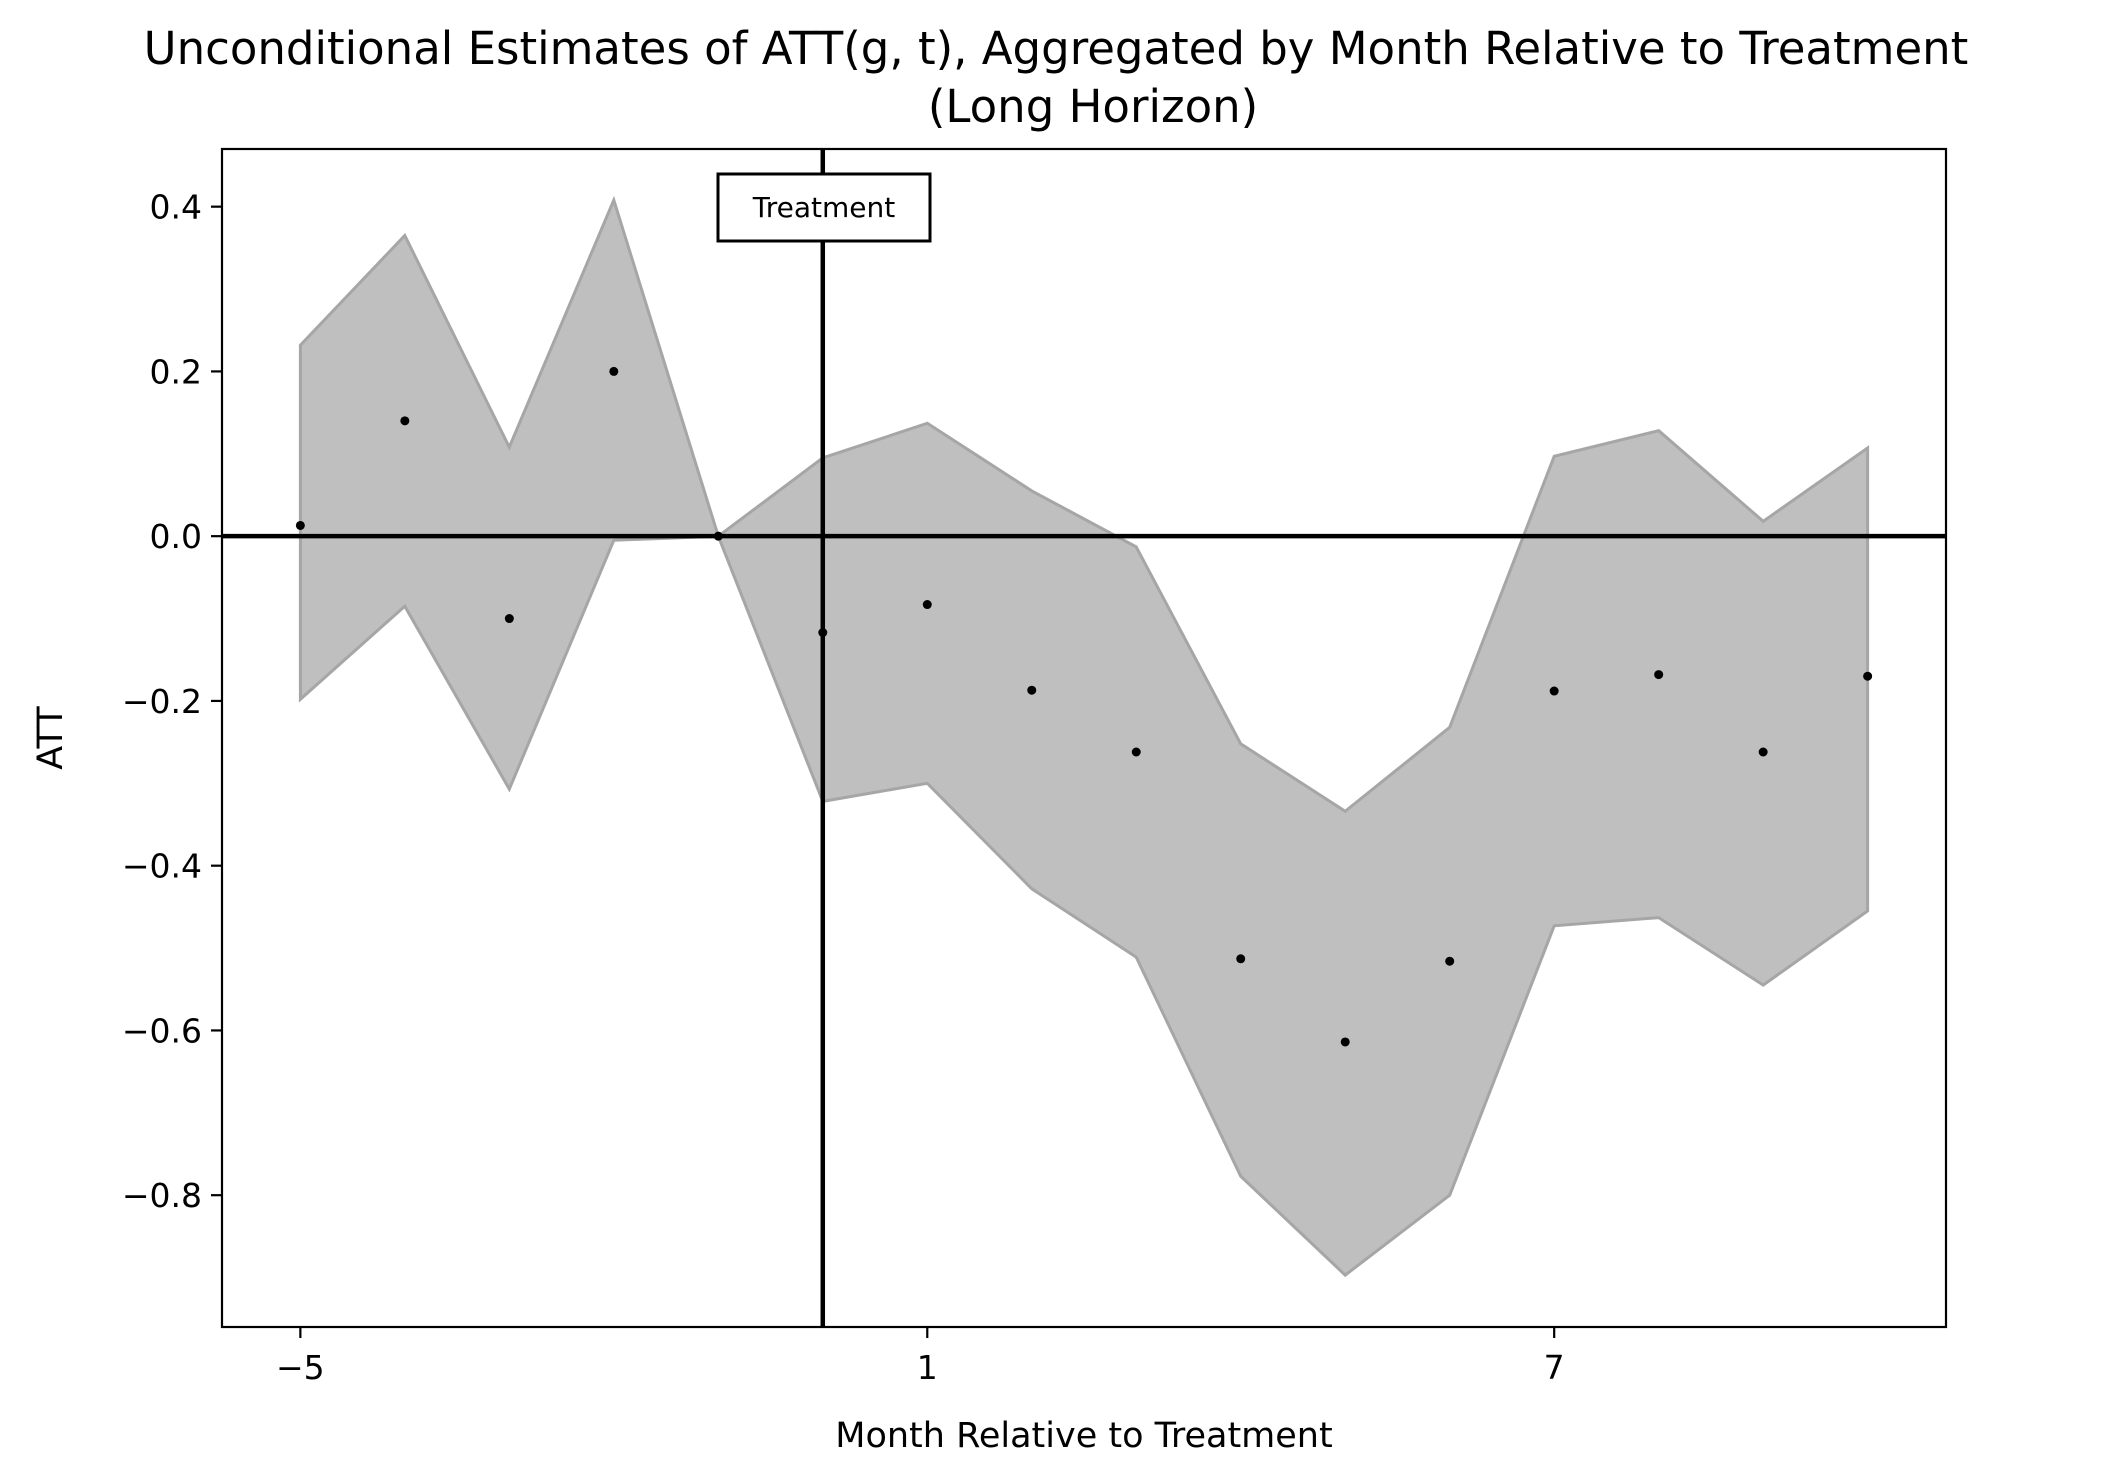  I want to click on y-tick-label: 0.0, so click(176, 536).